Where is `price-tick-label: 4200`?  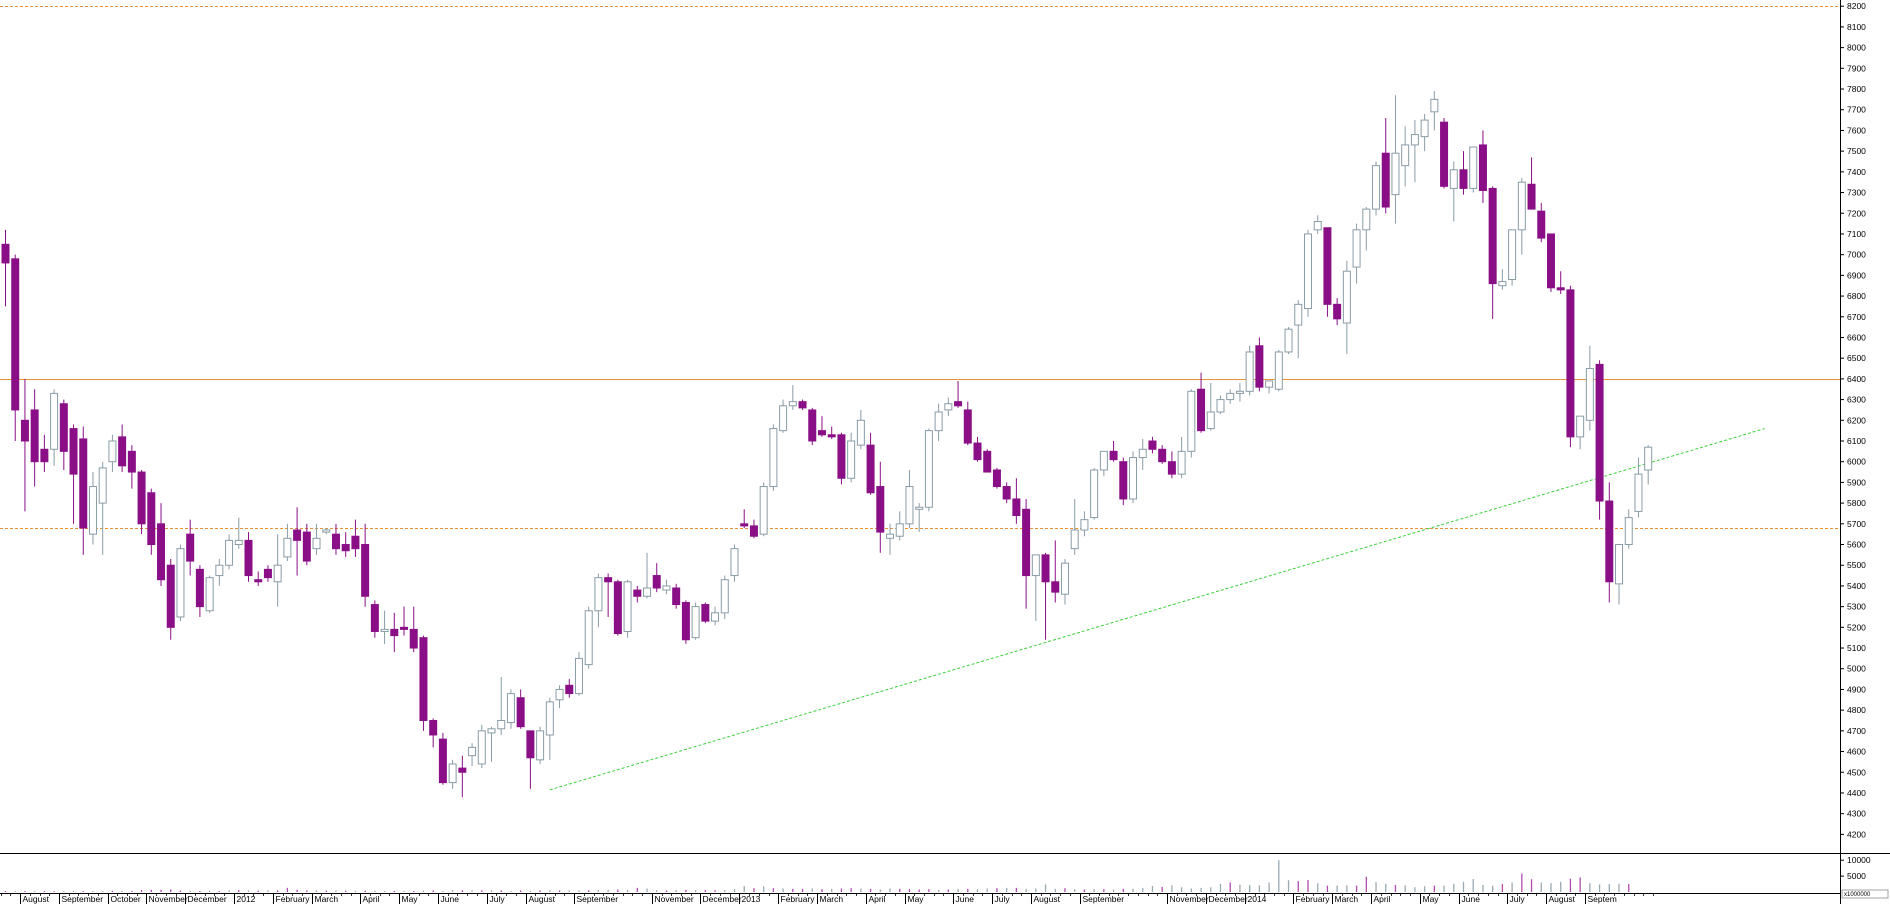 price-tick-label: 4200 is located at coordinates (1856, 834).